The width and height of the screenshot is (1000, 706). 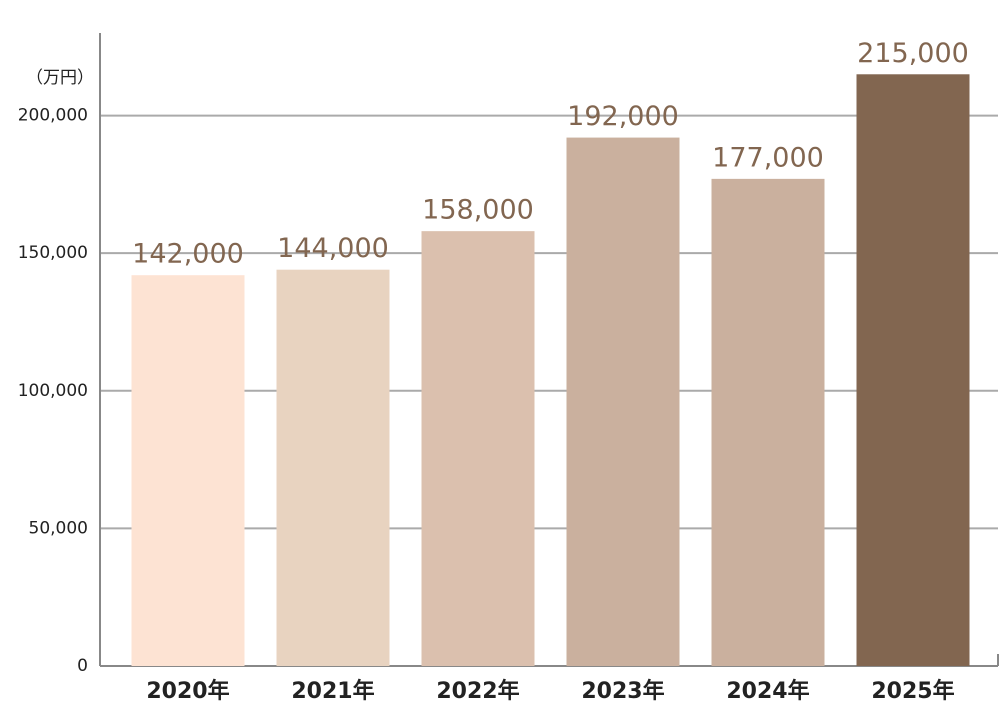 What do you see at coordinates (60, 78) in the screenshot?
I see `unit-label: （万円）` at bounding box center [60, 78].